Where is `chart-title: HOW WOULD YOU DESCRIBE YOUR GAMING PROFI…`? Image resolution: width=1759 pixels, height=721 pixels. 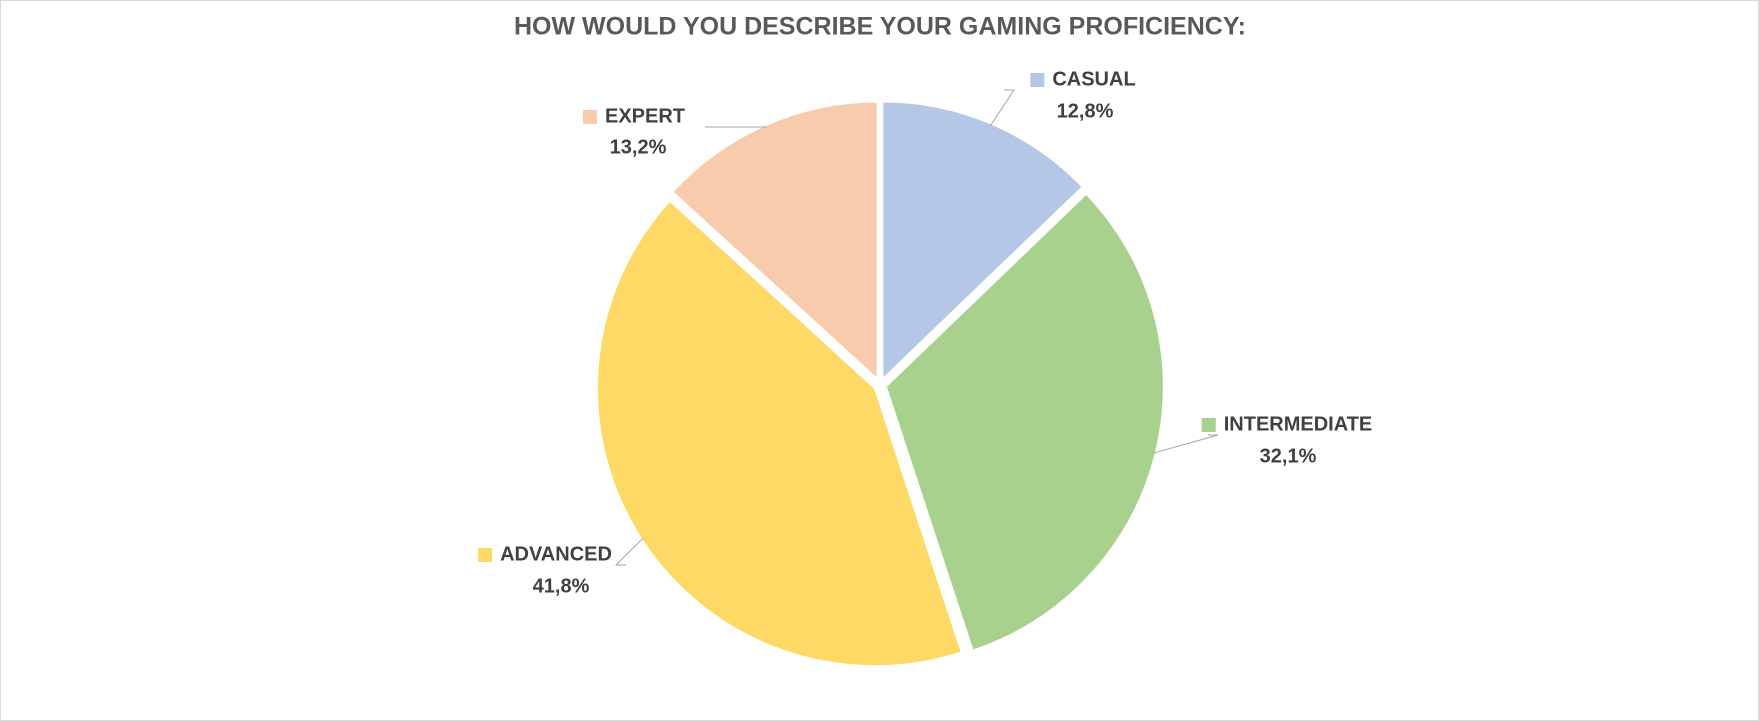 chart-title: HOW WOULD YOU DESCRIBE YOUR GAMING PROFI… is located at coordinates (880, 27).